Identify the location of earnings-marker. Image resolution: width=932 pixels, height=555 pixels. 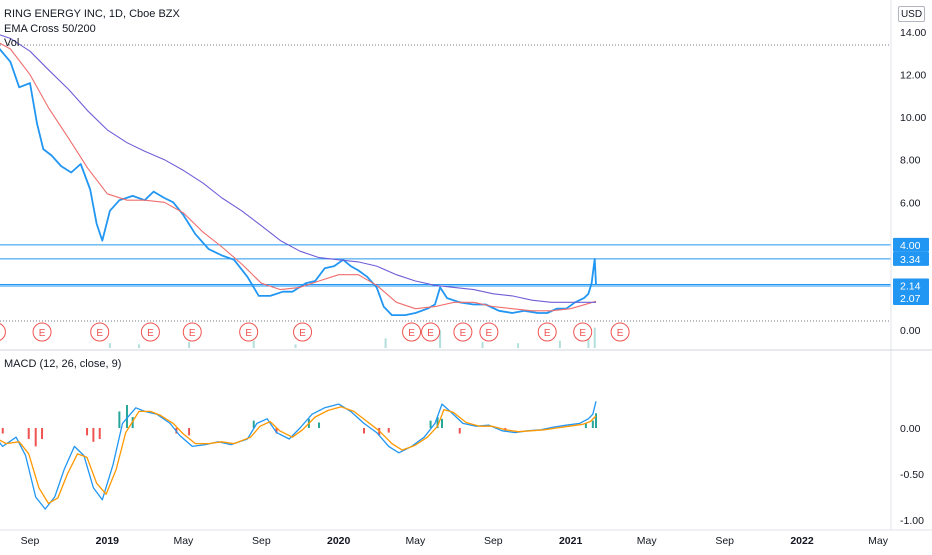
(2, 332).